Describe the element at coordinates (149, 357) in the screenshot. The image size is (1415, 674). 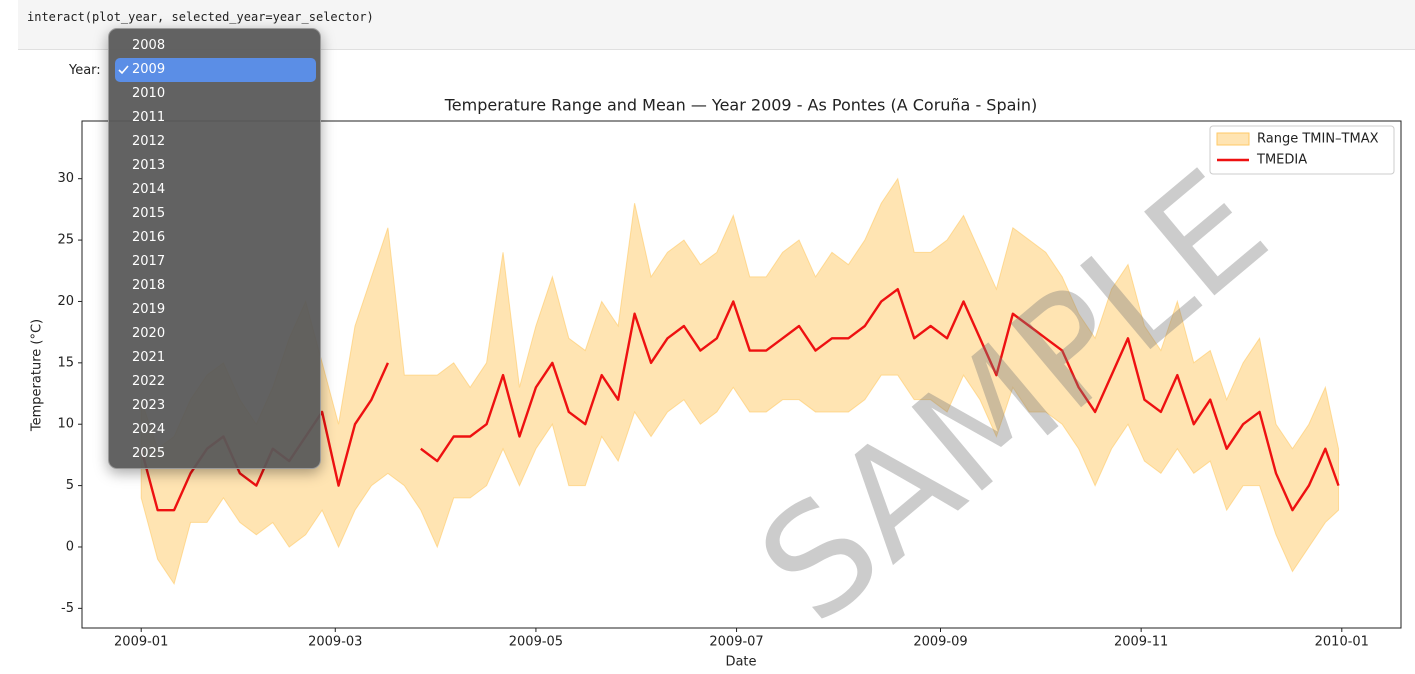
I see `option-label: 2021` at that location.